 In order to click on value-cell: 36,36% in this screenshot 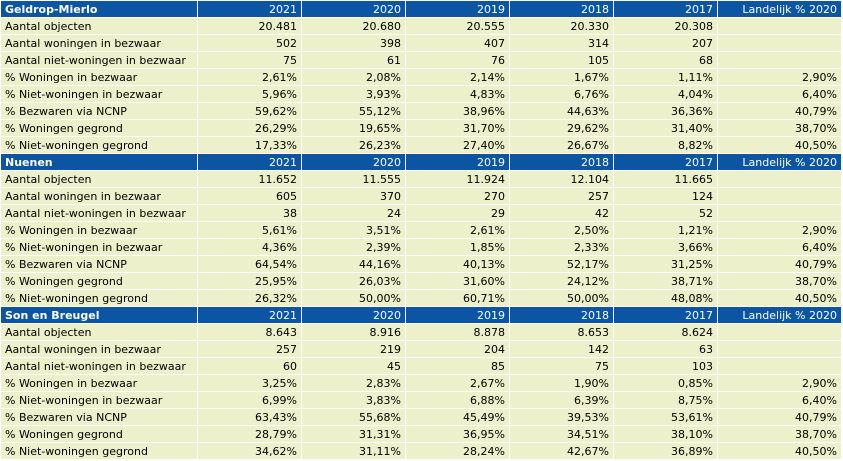, I will do `click(665, 111)`.